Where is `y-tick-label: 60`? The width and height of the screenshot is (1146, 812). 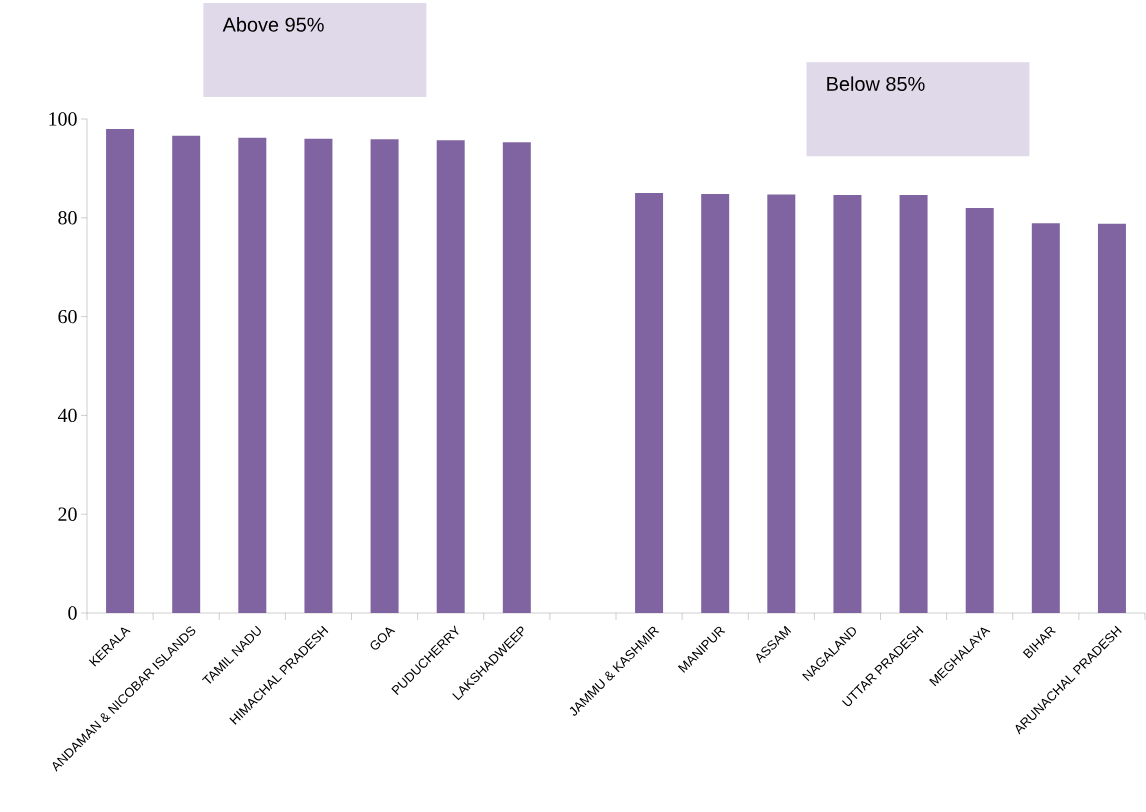
y-tick-label: 60 is located at coordinates (67, 316).